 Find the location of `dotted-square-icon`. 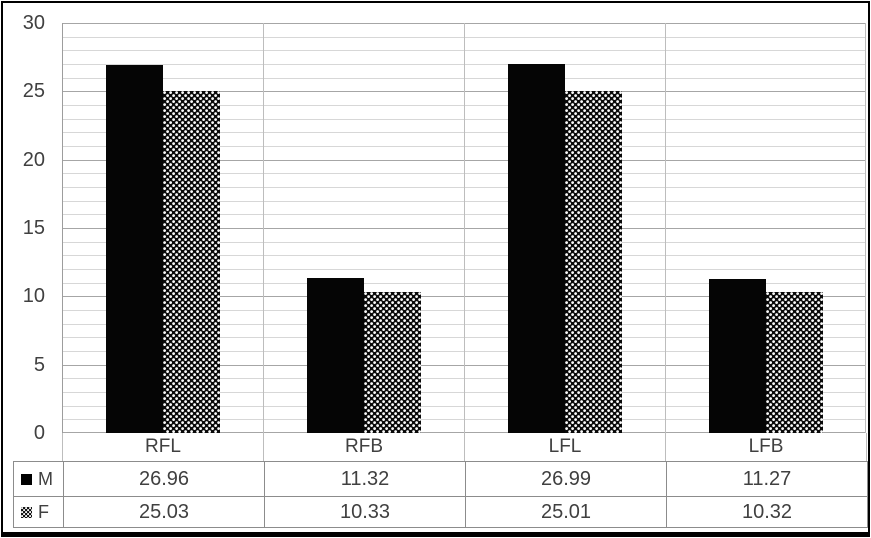

dotted-square-icon is located at coordinates (26, 512).